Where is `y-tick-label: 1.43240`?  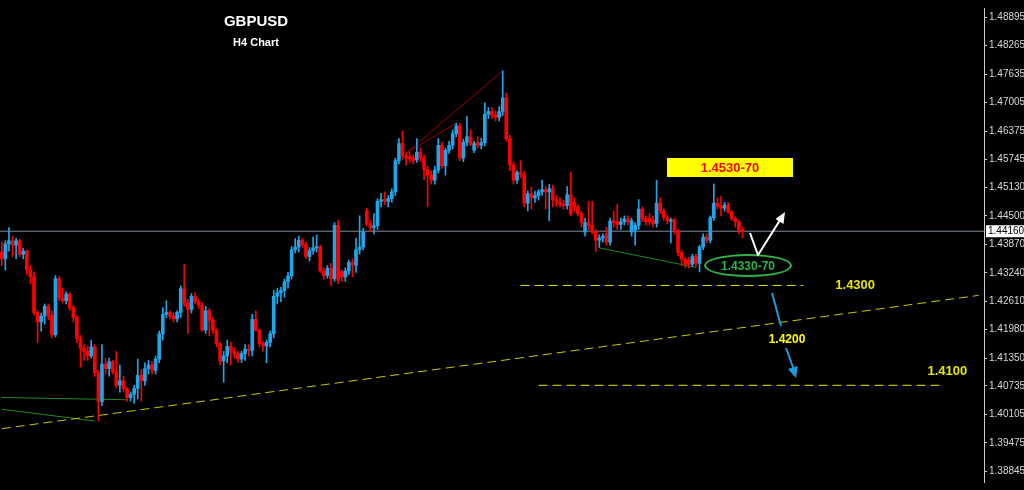
y-tick-label: 1.43240 is located at coordinates (1006, 272).